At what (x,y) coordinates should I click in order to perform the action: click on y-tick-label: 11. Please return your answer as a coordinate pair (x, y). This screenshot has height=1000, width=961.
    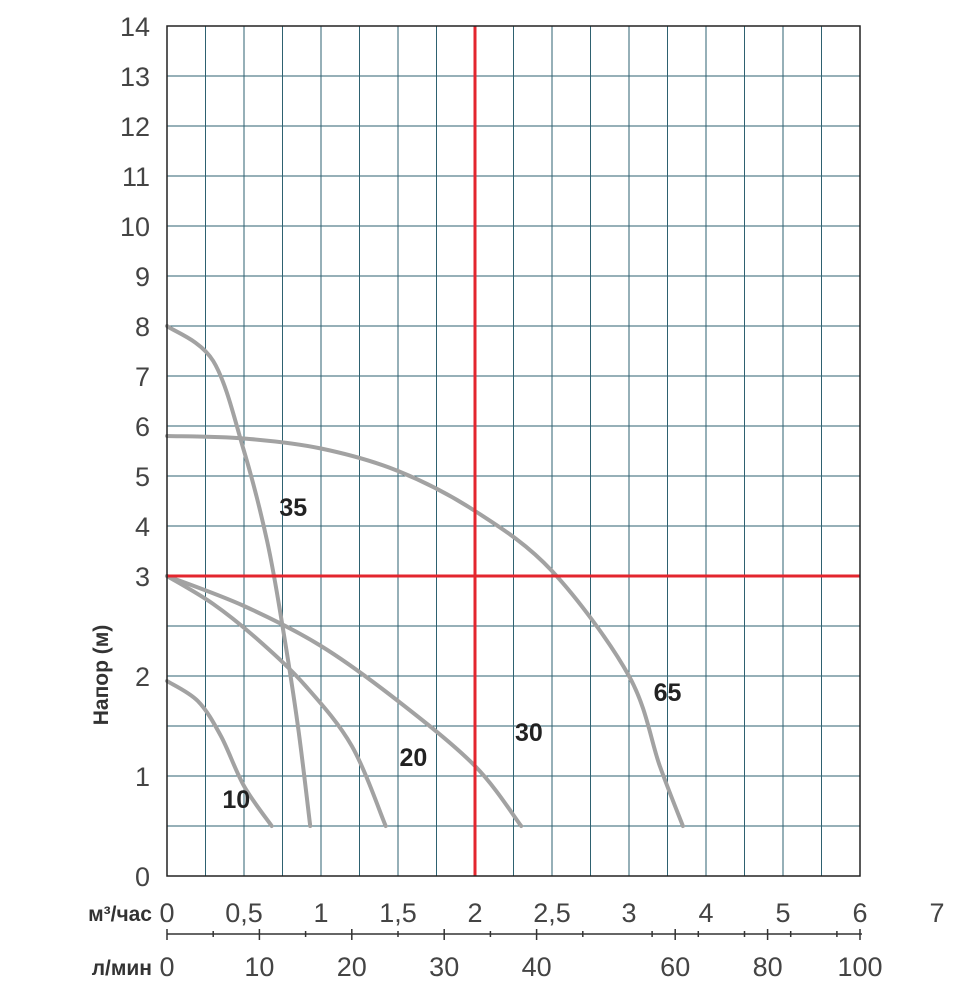
    Looking at the image, I should click on (136, 177).